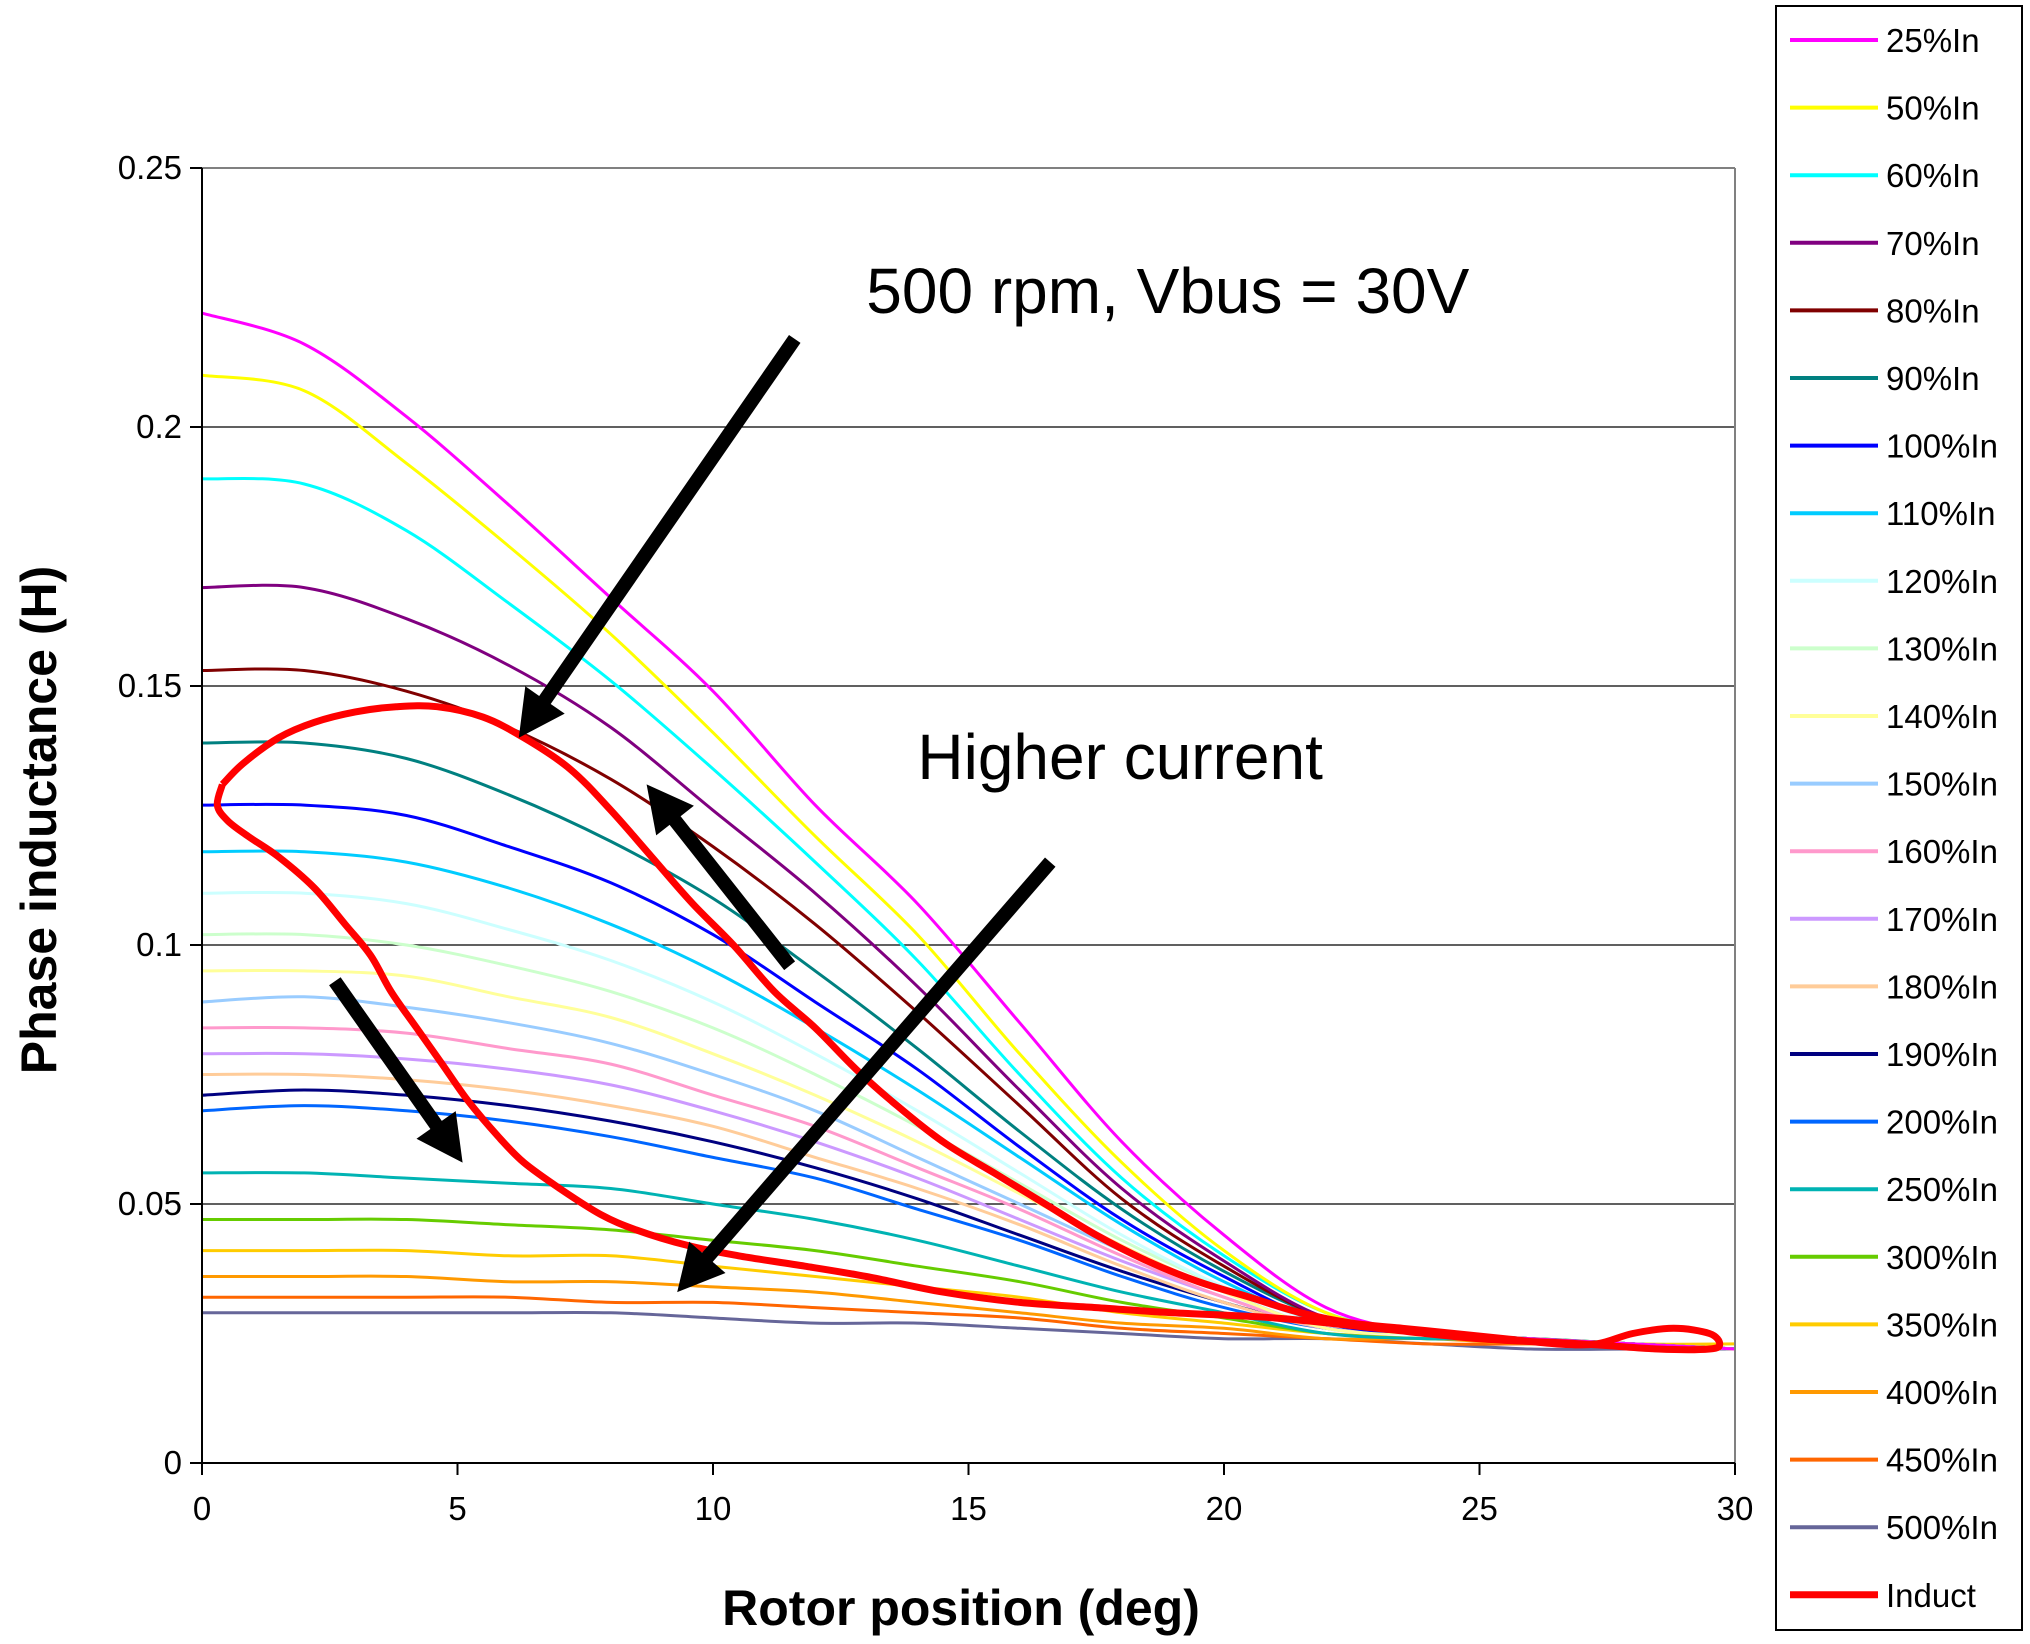 The width and height of the screenshot is (2030, 1644). Describe the element at coordinates (1735, 1508) in the screenshot. I see `x-tick-label: 30` at that location.